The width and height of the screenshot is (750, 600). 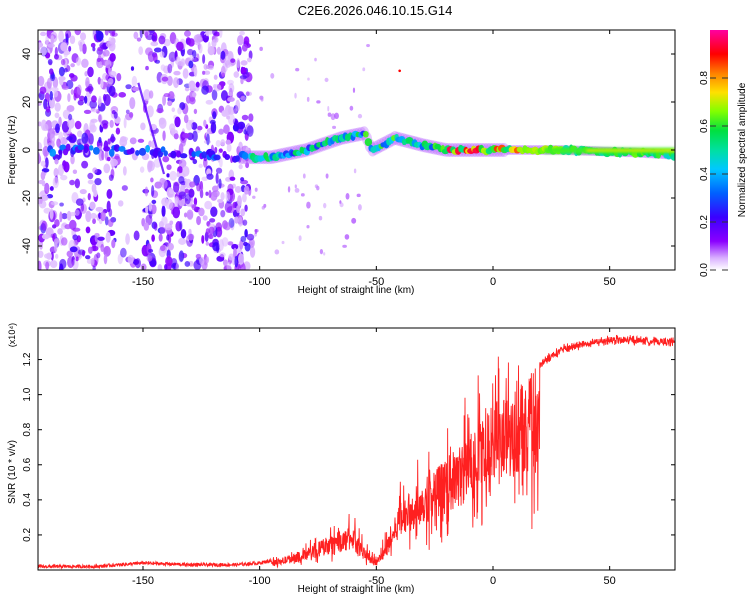 What do you see at coordinates (27, 246) in the screenshot?
I see `y-tick-label: -40` at bounding box center [27, 246].